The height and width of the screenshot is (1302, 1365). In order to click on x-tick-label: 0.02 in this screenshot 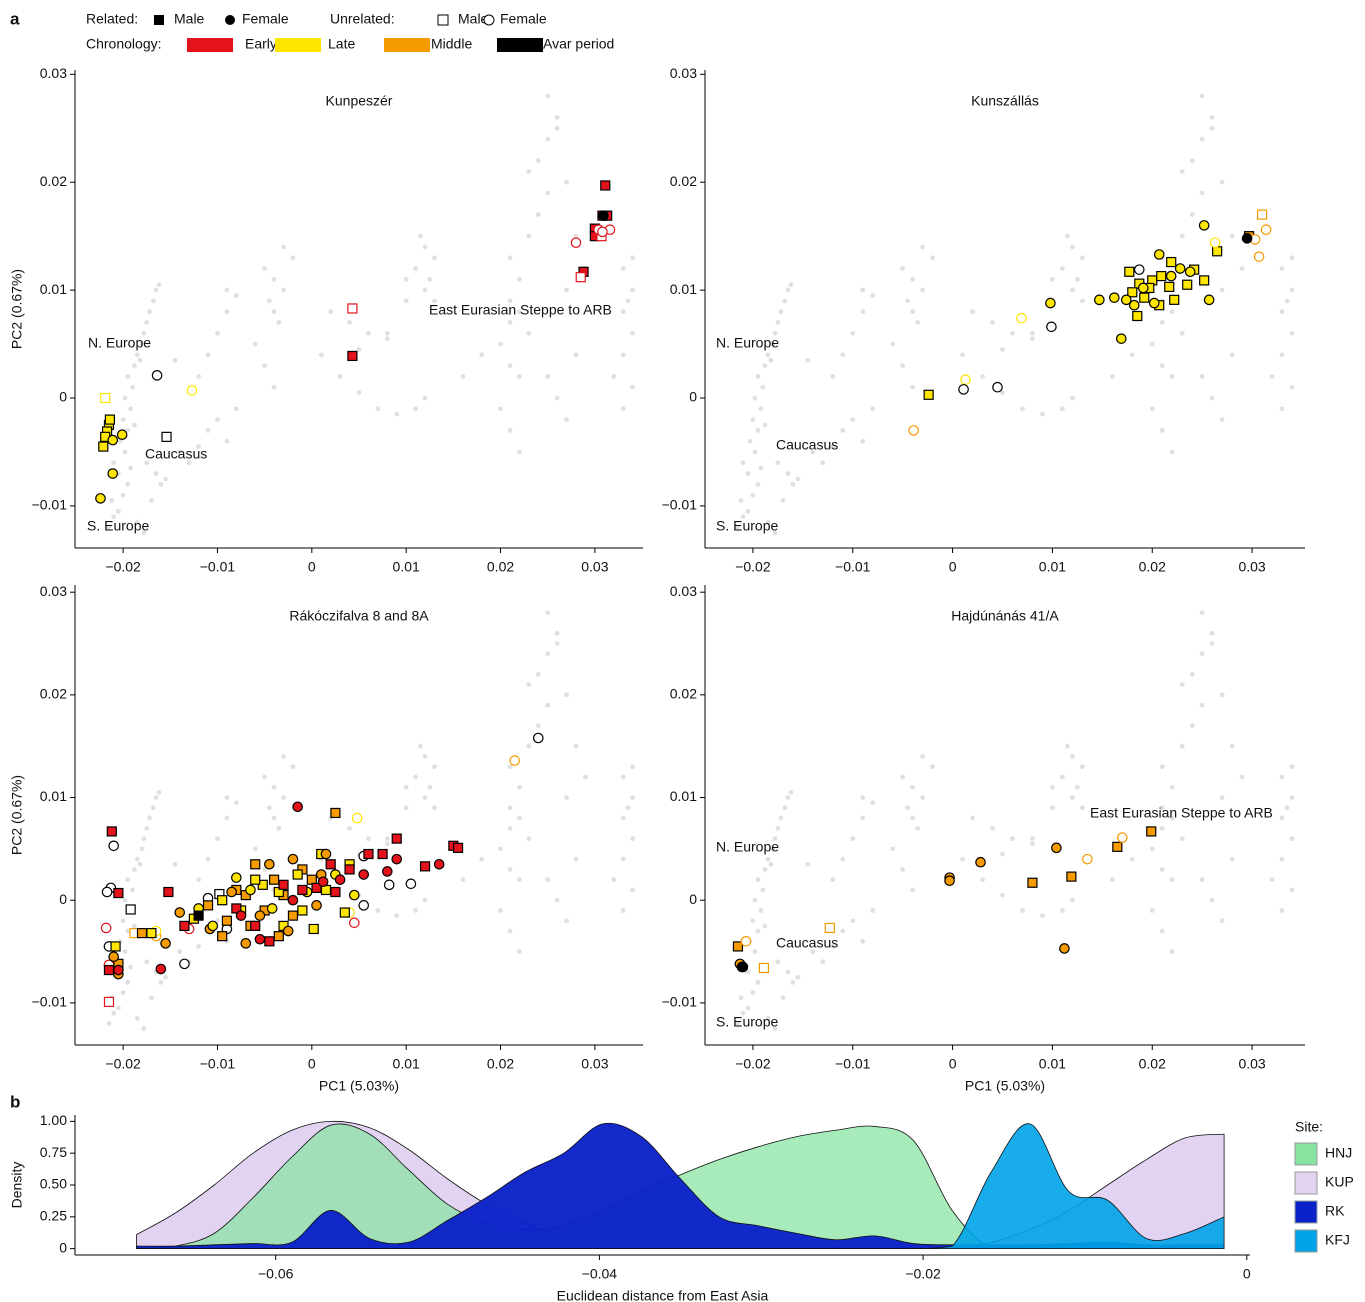, I will do `click(1152, 567)`.